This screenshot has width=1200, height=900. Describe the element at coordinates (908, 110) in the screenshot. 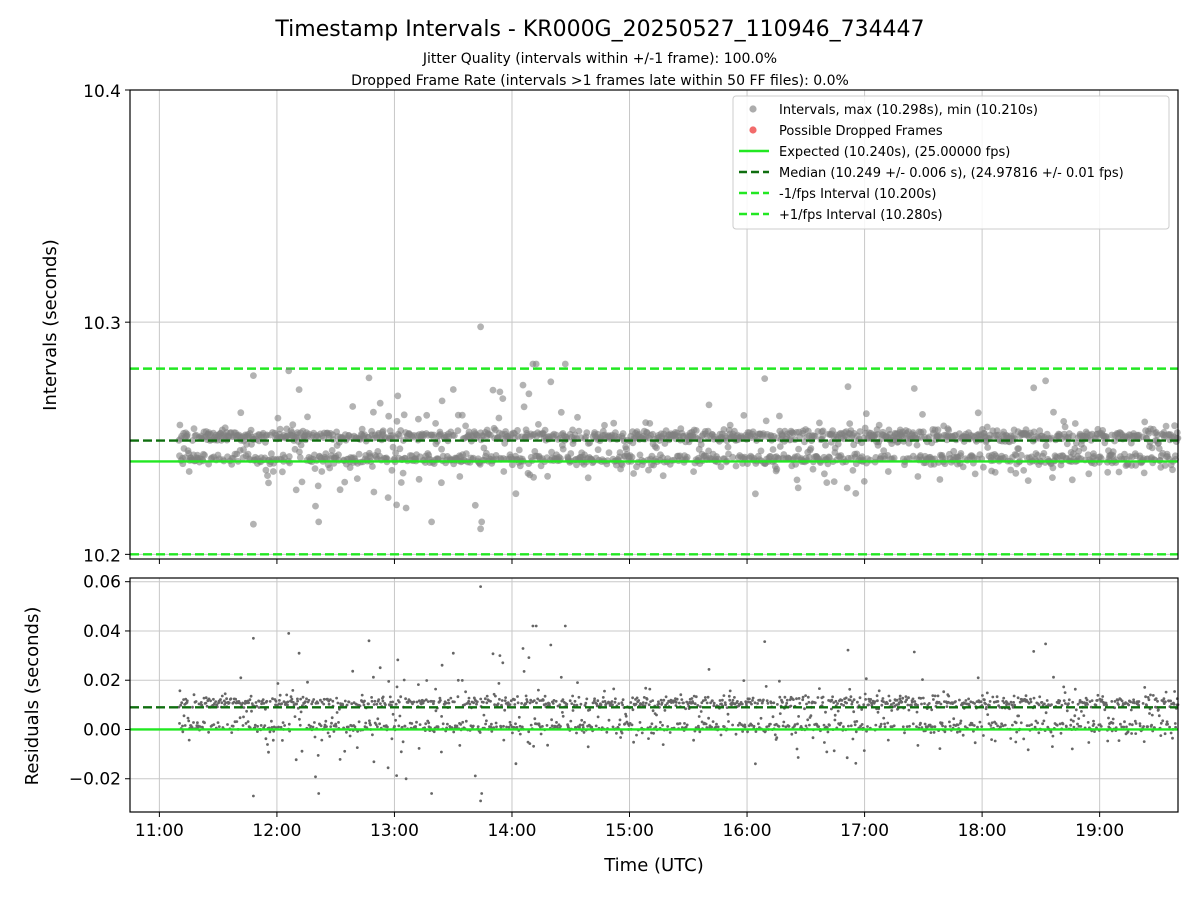

I see `legend-label-intervals: Intervals, max (10.298s), min (10.210s)` at that location.